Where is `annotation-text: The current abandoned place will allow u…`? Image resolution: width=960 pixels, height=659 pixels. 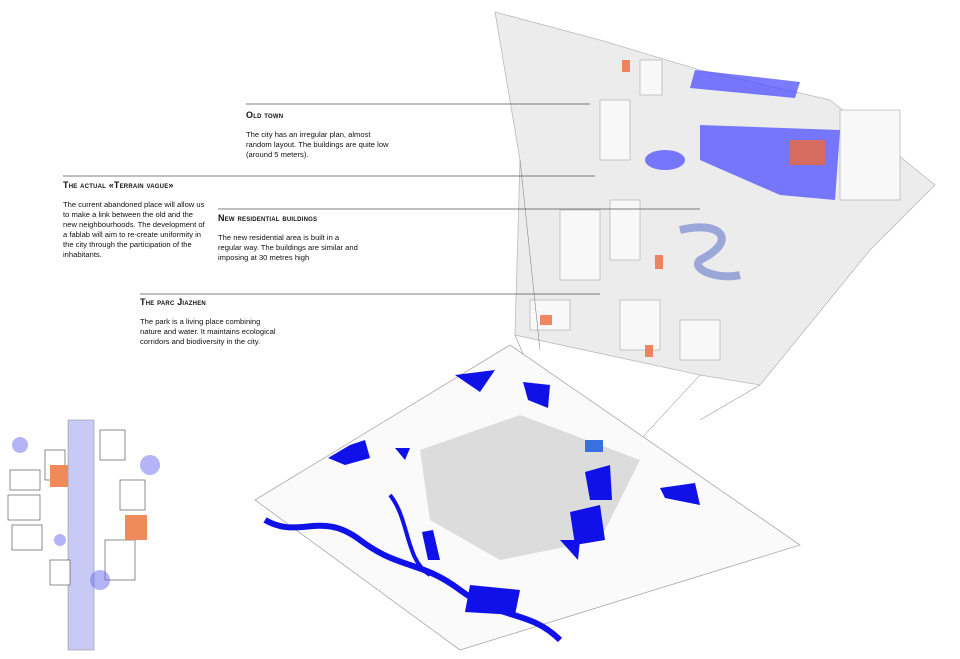
annotation-text: The current abandoned place will allow u… is located at coordinates (134, 229).